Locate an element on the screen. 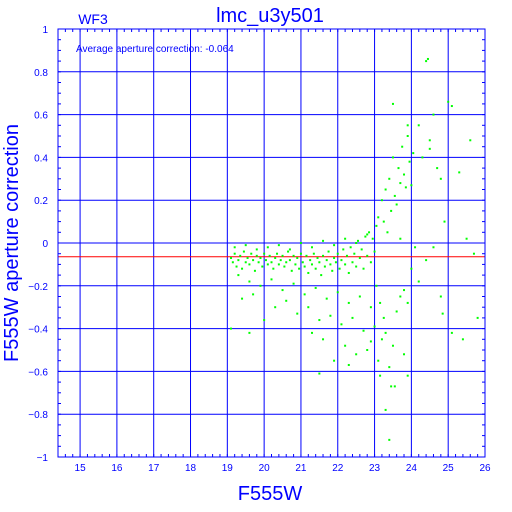 This screenshot has height=512, width=512. x-tick-label: 18 is located at coordinates (191, 468).